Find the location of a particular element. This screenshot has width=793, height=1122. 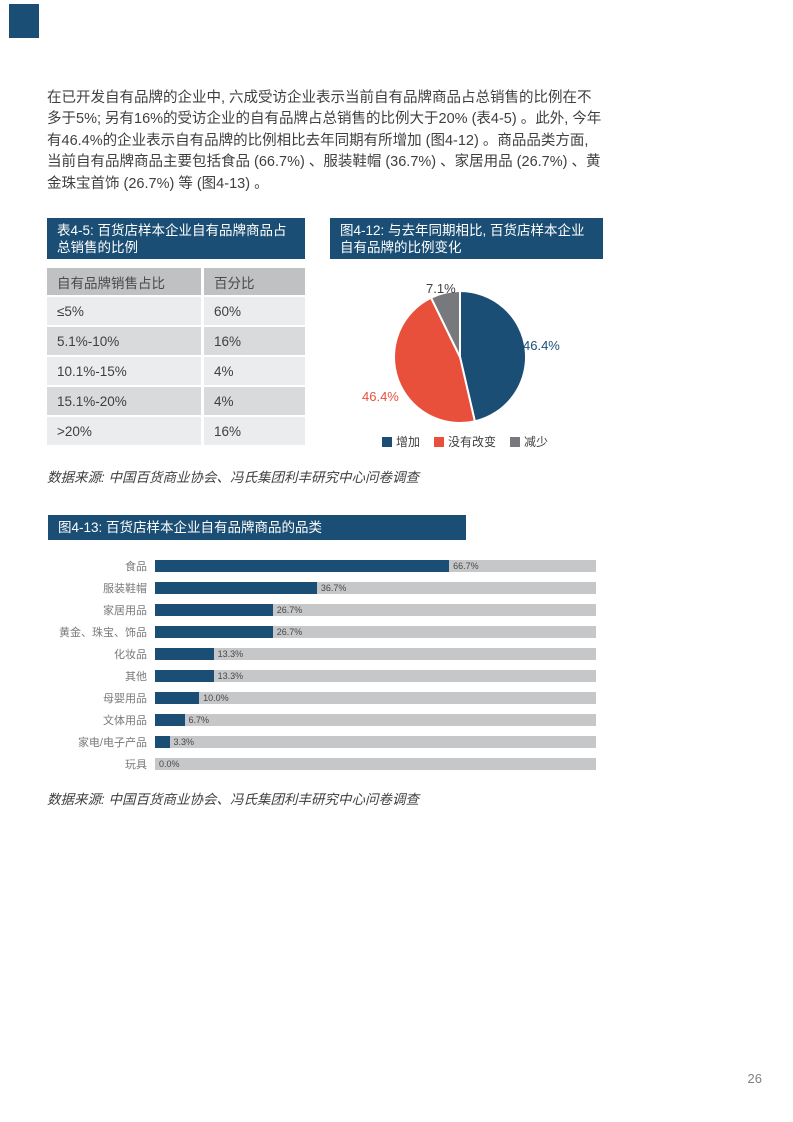

bar-row: 母婴用品 10.0% is located at coordinates (321, 698).